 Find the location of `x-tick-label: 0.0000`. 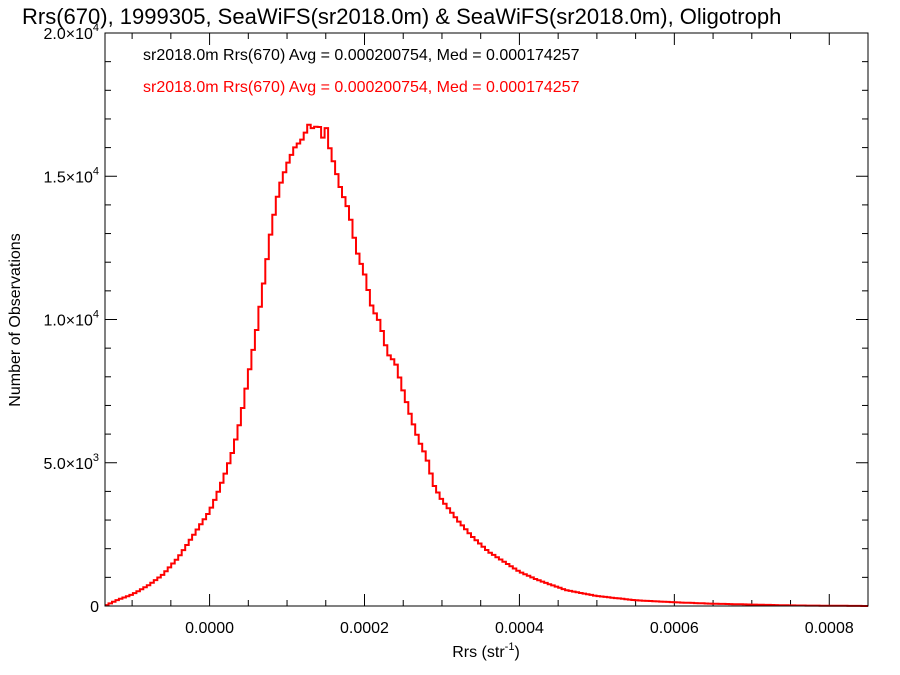

x-tick-label: 0.0000 is located at coordinates (209, 628).